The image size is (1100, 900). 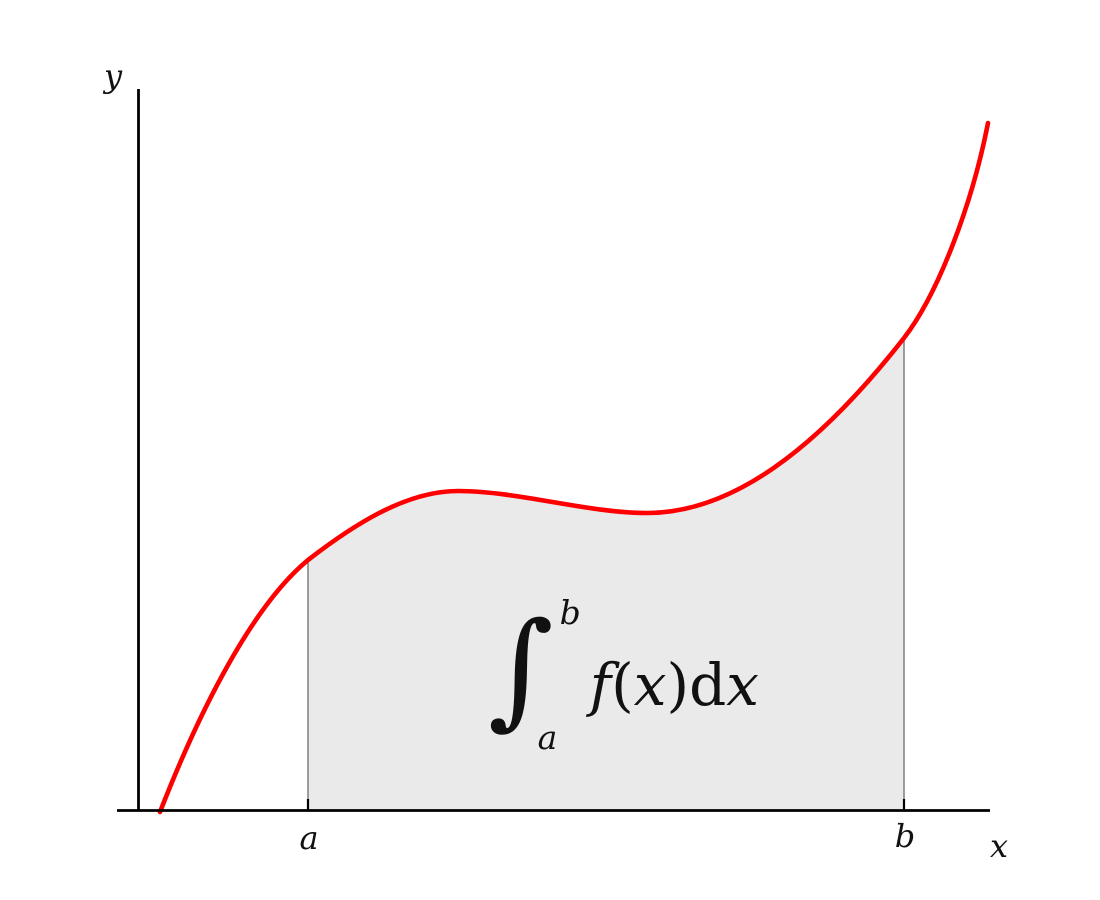 What do you see at coordinates (561, 673) in the screenshot?
I see `integral-limits: b a` at bounding box center [561, 673].